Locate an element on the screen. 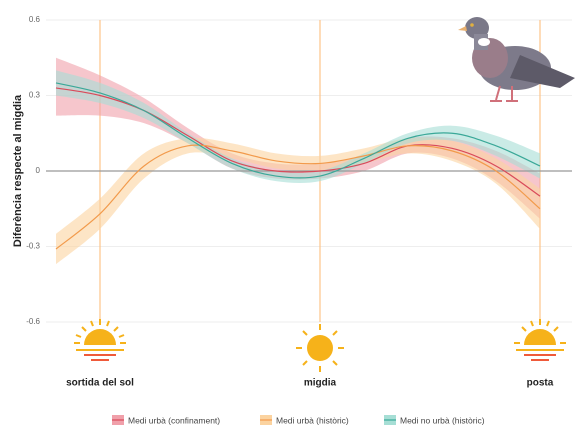 Image resolution: width=582 pixels, height=432 pixels. legend-label: Medi urbà (històric) is located at coordinates (312, 420).